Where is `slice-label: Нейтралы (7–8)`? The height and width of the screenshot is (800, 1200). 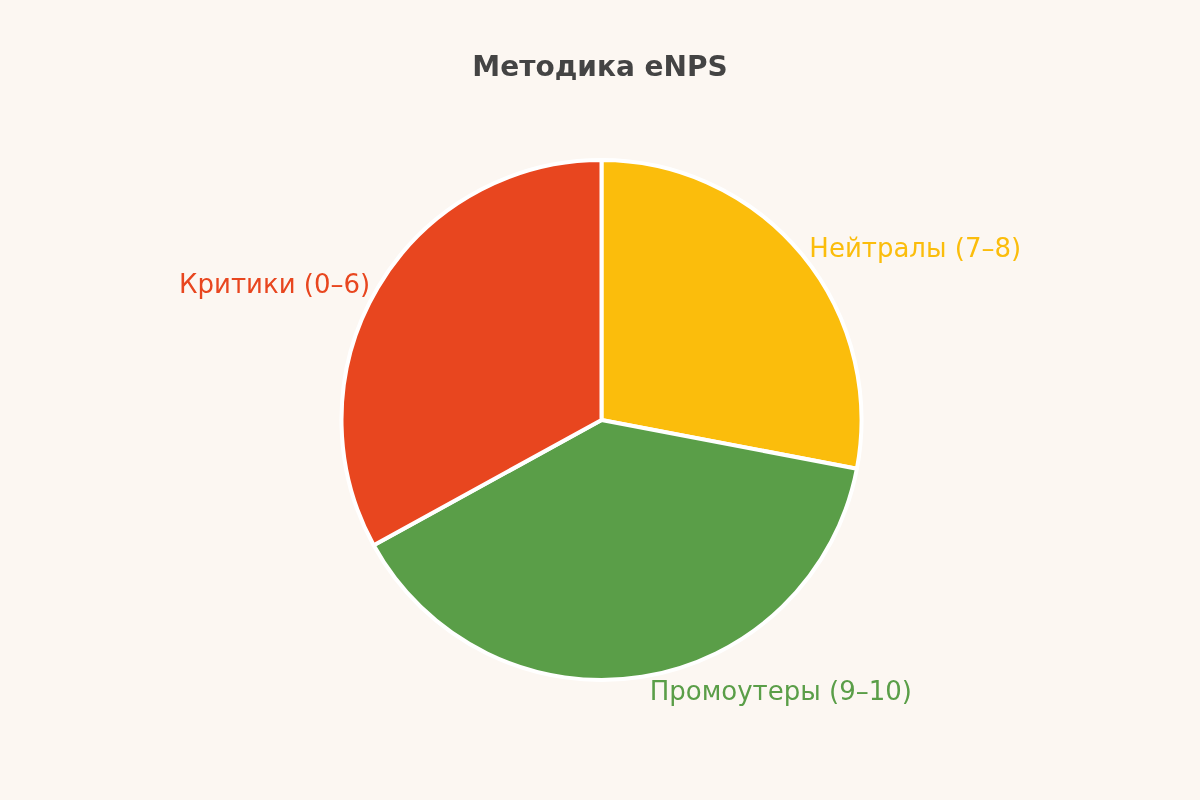 slice-label: Нейтралы (7–8) is located at coordinates (915, 248).